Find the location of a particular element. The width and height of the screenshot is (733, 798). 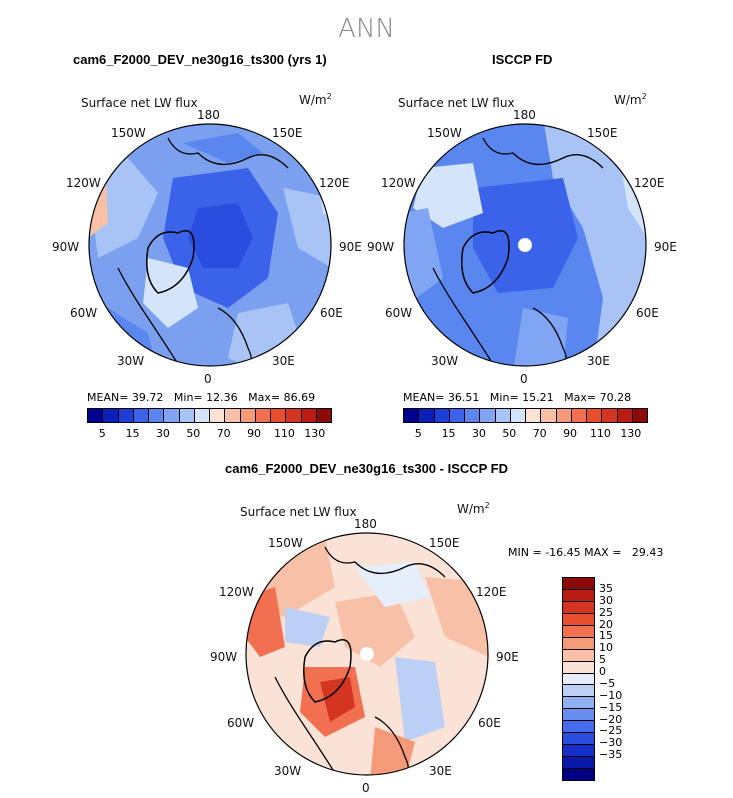

panel-1-lon-30w: 30W is located at coordinates (131, 361).